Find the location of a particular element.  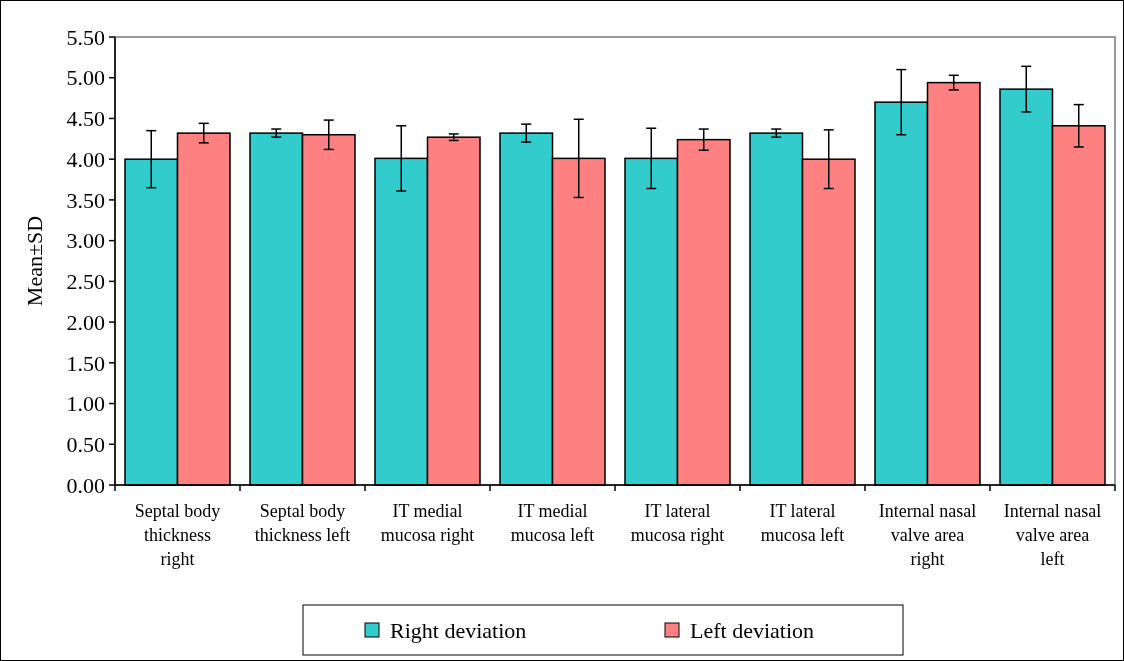

y-tick-label: 4.00 is located at coordinates (85, 159).